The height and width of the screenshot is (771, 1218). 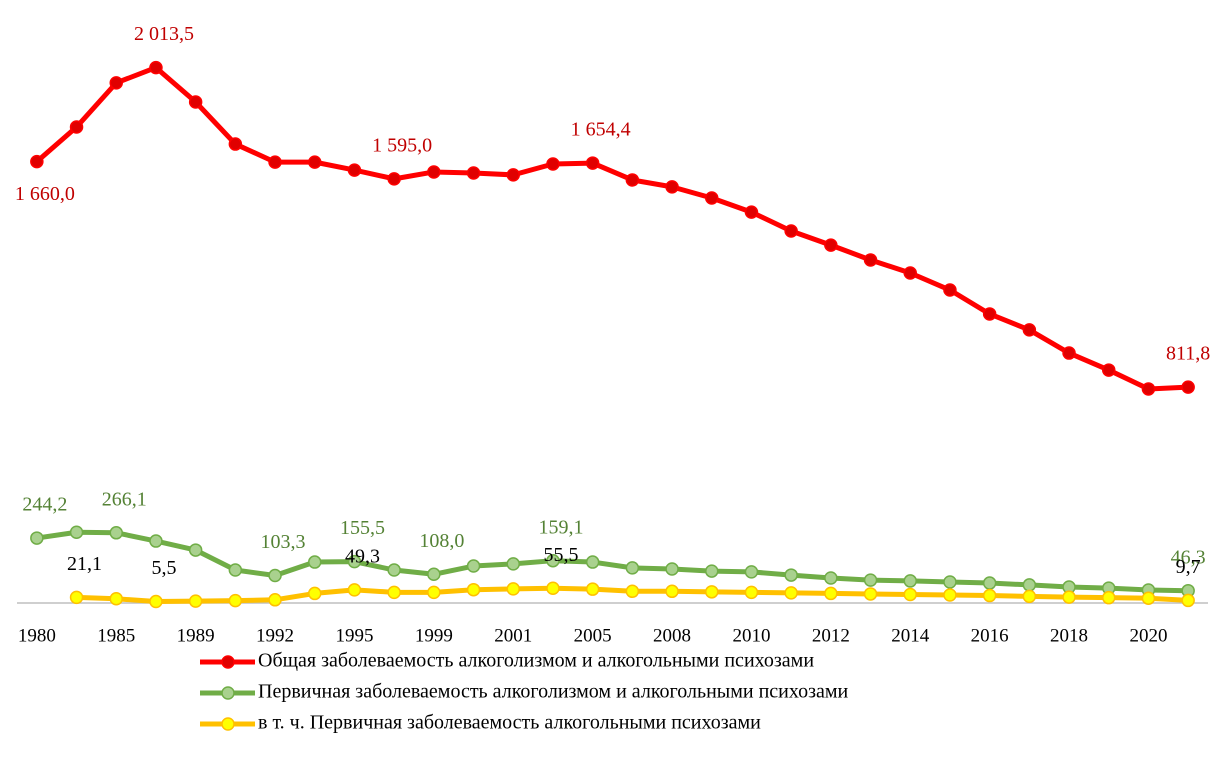 I want to click on x-tick-label: 1999, so click(x=434, y=635).